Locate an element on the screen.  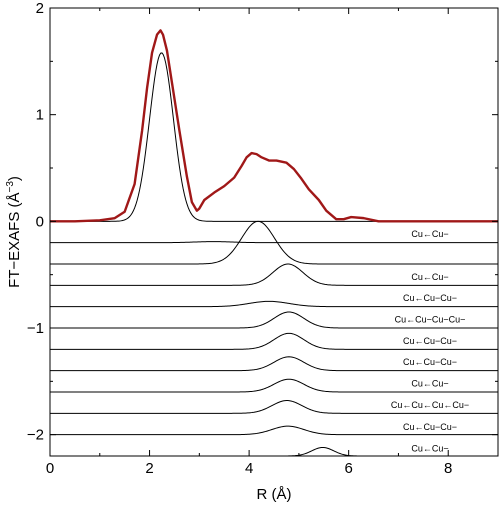
path-label-10: Cu←Cu−Cu− is located at coordinates (430, 427).